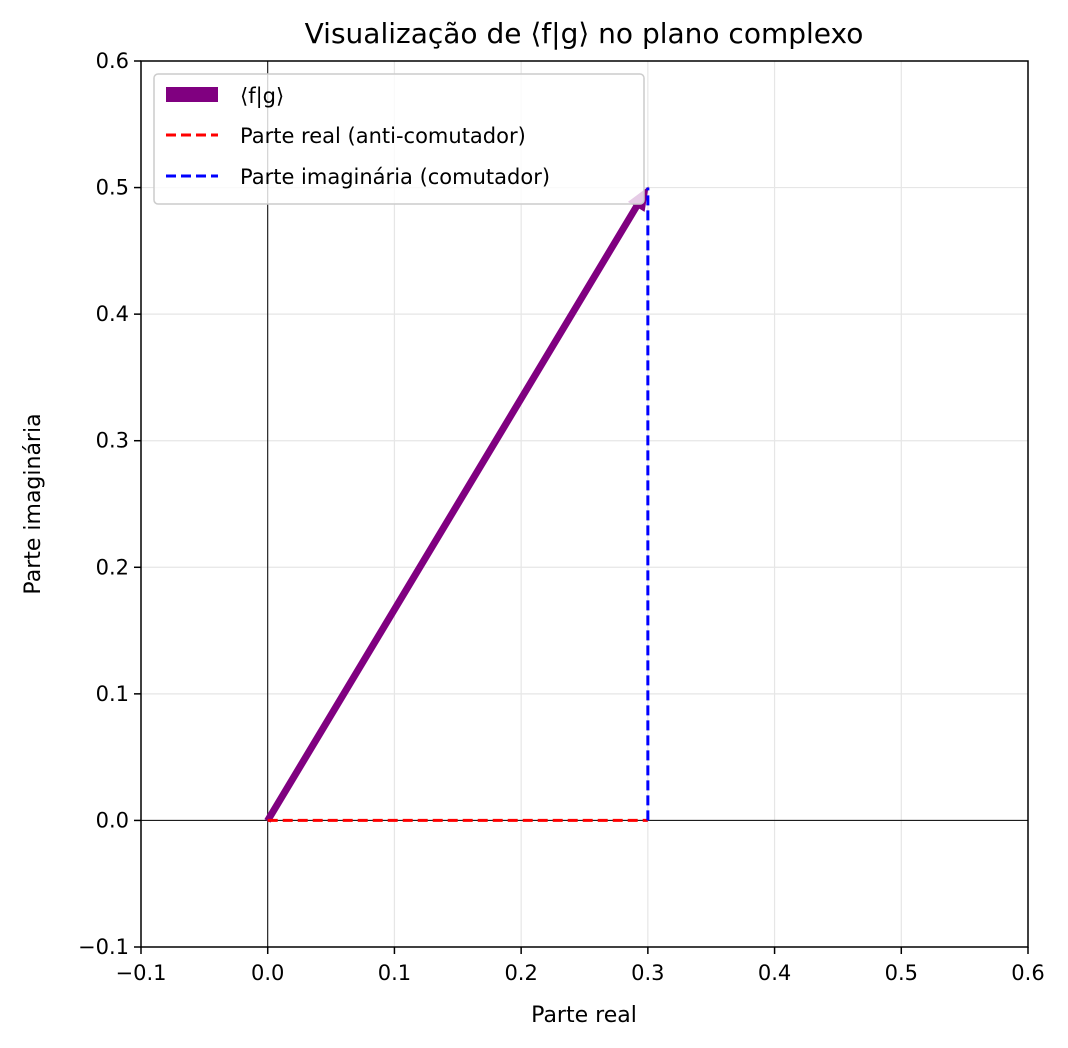 The width and height of the screenshot is (1068, 1048). Describe the element at coordinates (112, 188) in the screenshot. I see `y-tick-label: 0.5` at that location.